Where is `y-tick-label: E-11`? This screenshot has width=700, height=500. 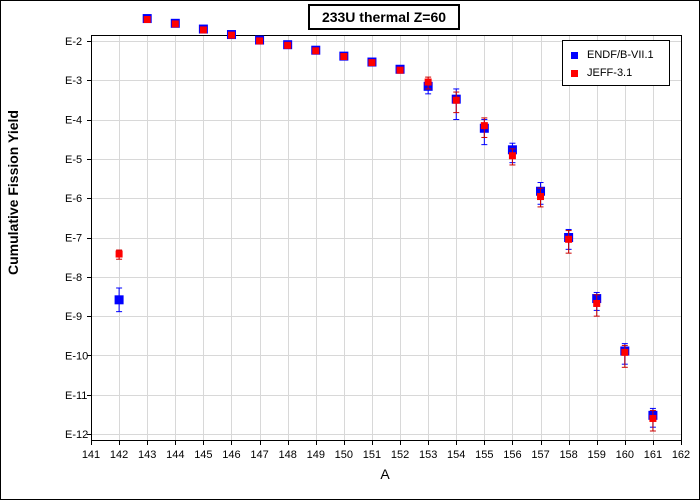 y-tick-label: E-11 is located at coordinates (76, 396).